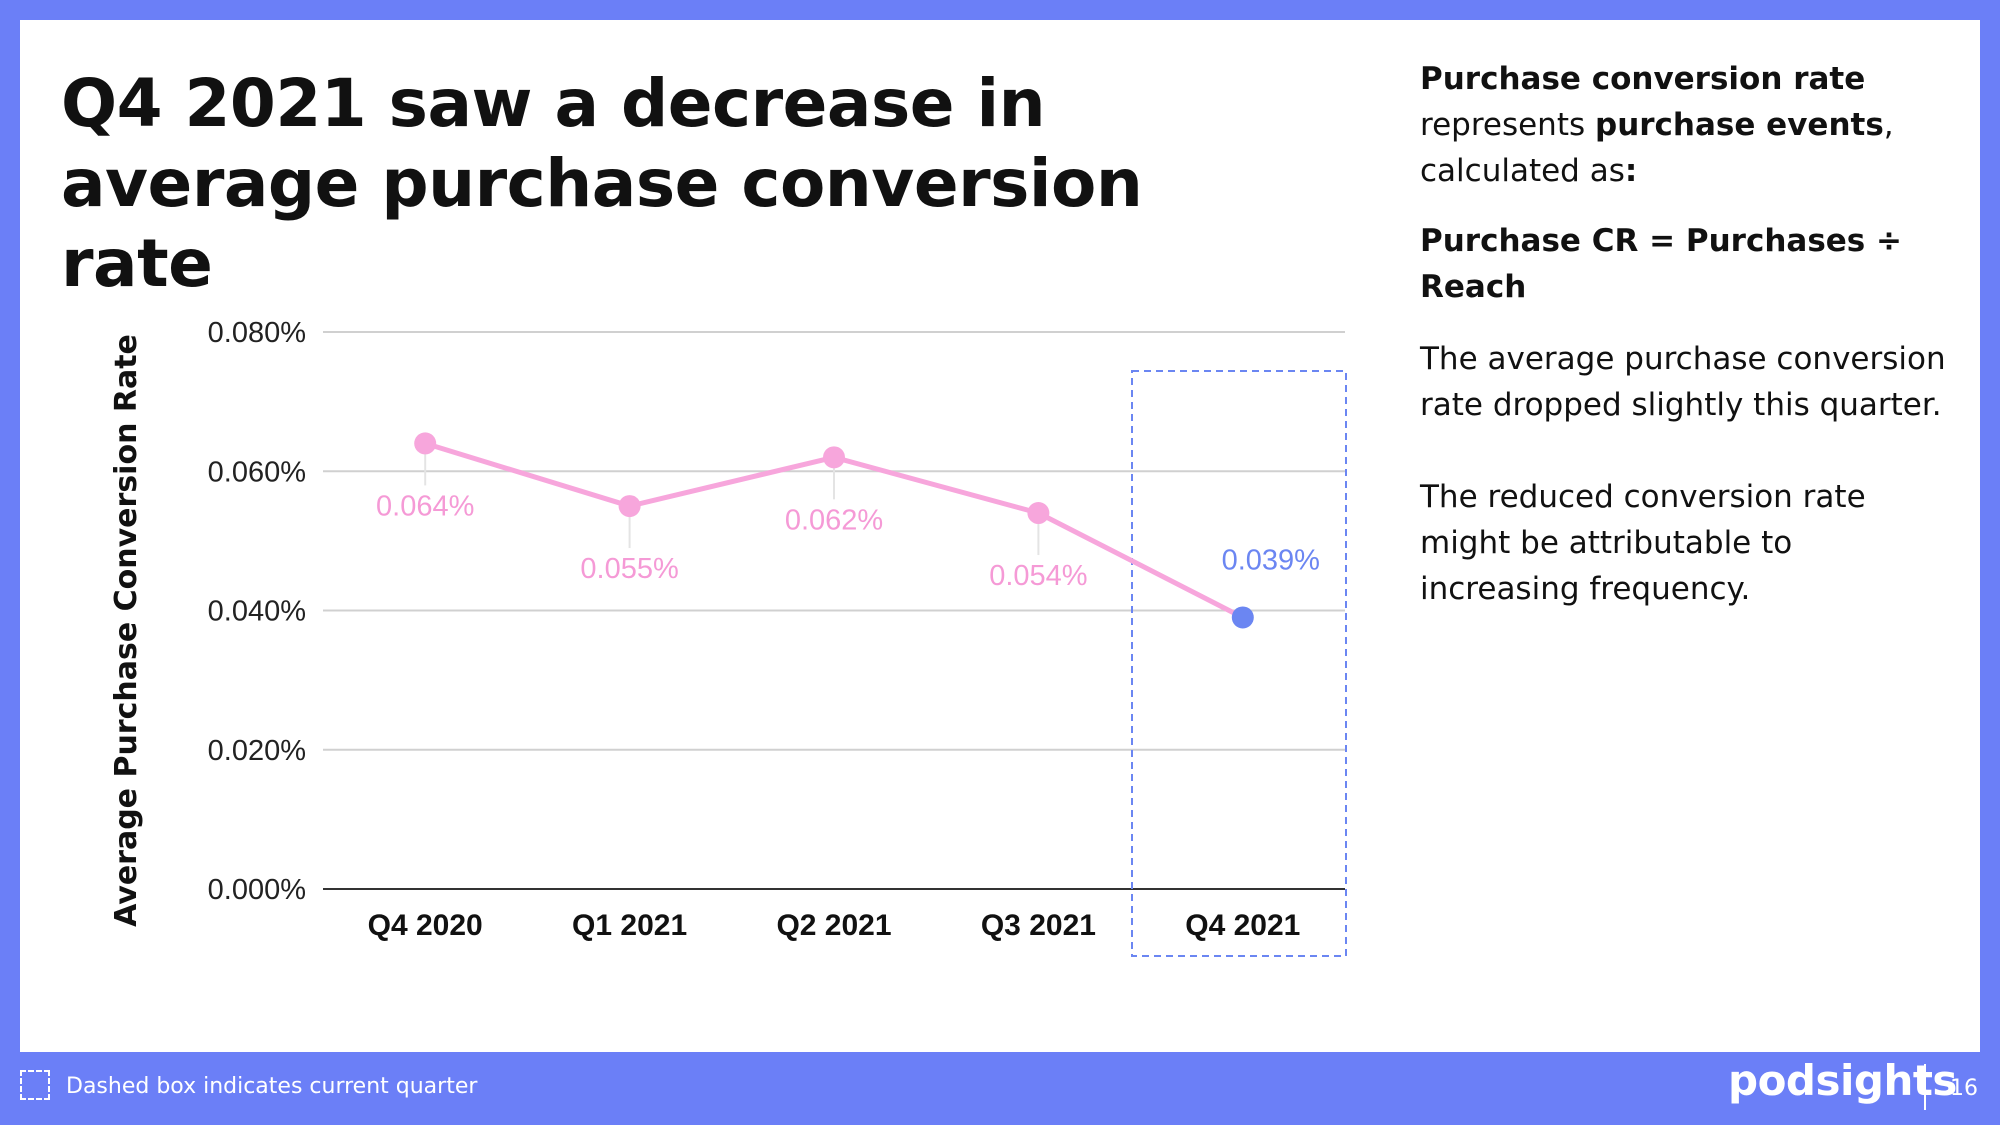 The height and width of the screenshot is (1125, 2000). Describe the element at coordinates (1739, 125) in the screenshot. I see `definition-events: purchase events` at that location.